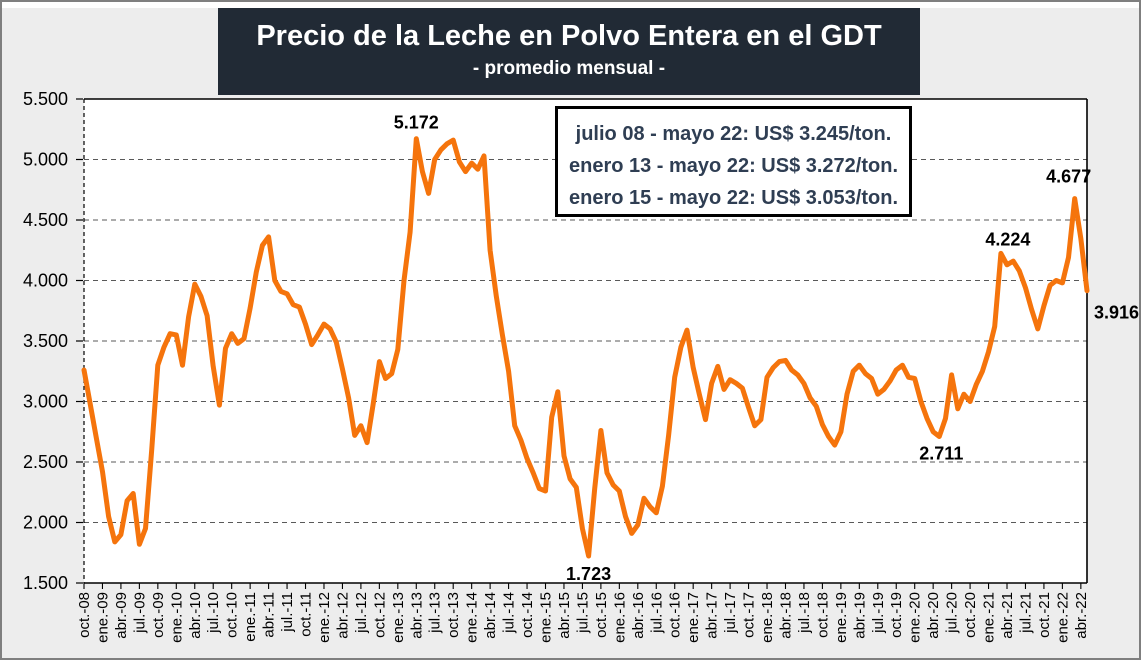 The width and height of the screenshot is (1141, 660). I want to click on x-tick-label: abr.-17, so click(712, 615).